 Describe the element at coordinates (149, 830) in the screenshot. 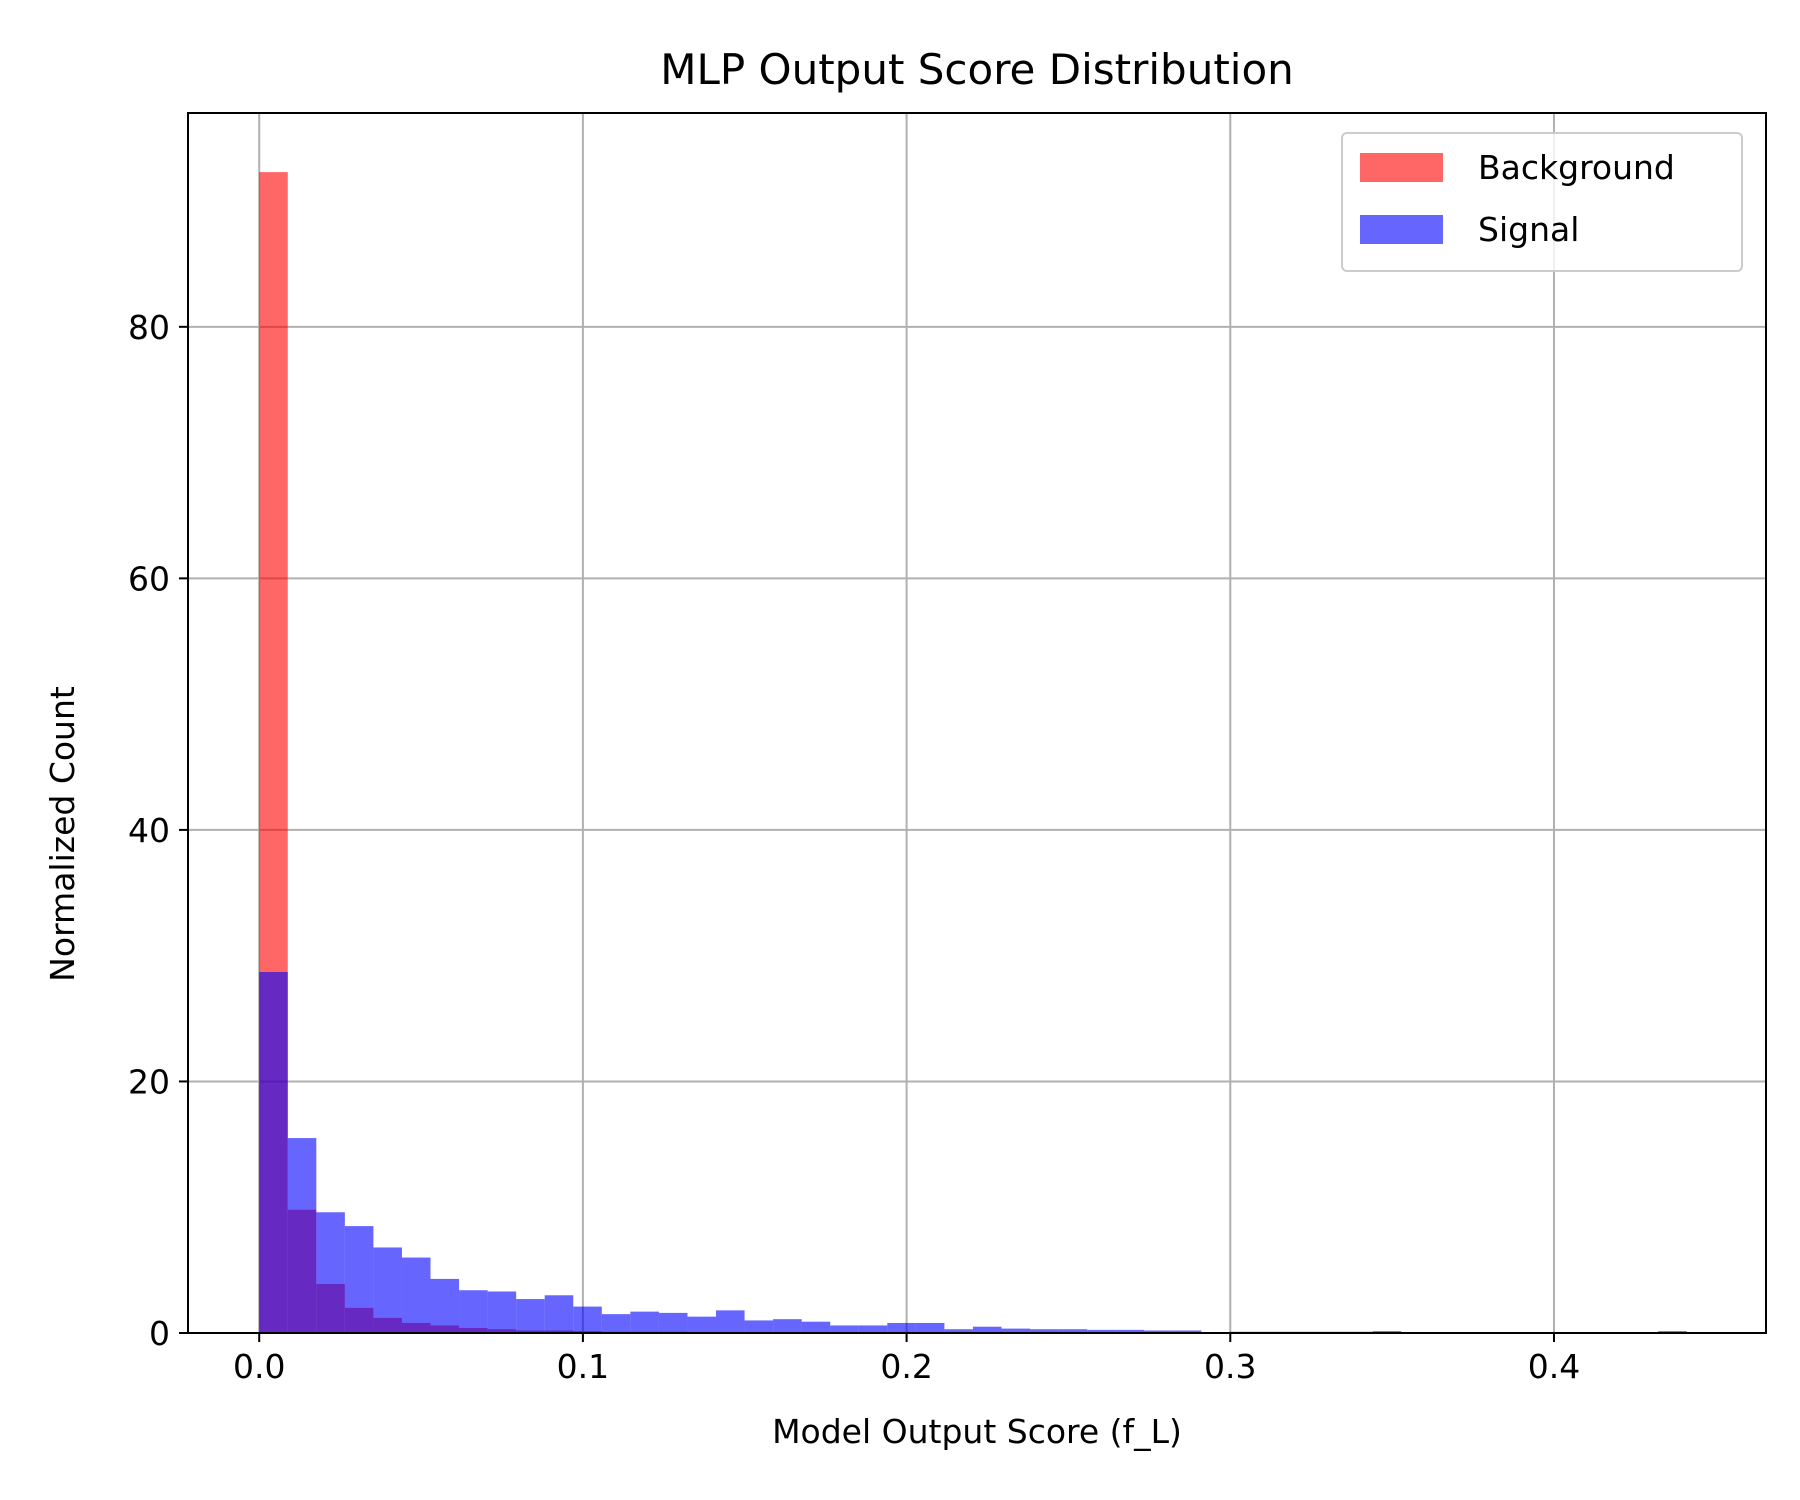

I see `y-tick-label: 40` at that location.